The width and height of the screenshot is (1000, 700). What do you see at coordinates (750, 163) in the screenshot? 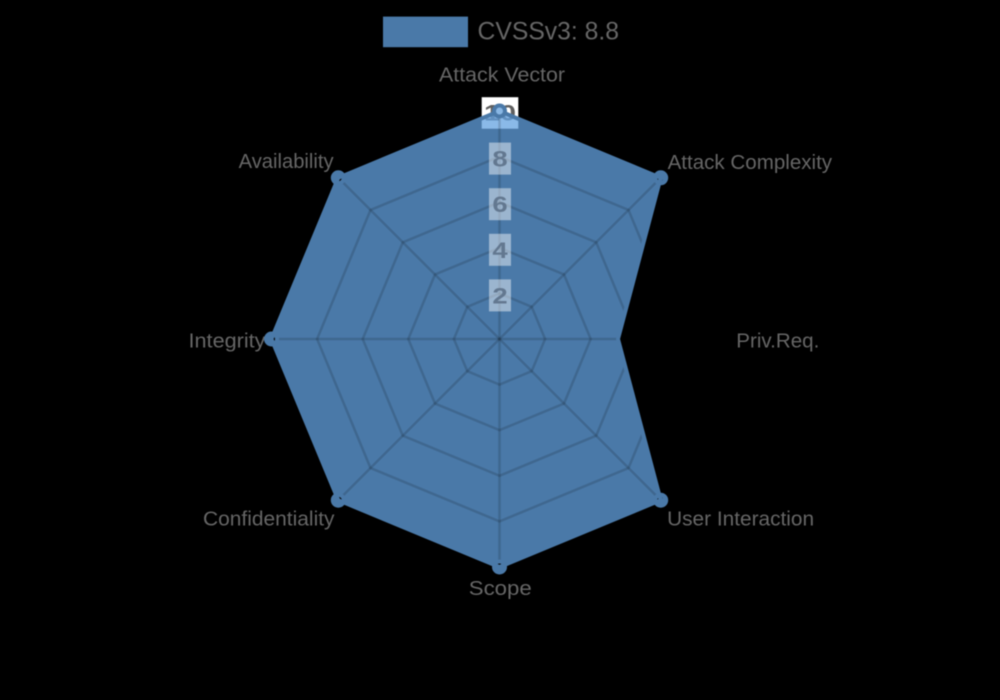
I see `svg-text: Attack Complexity` at bounding box center [750, 163].